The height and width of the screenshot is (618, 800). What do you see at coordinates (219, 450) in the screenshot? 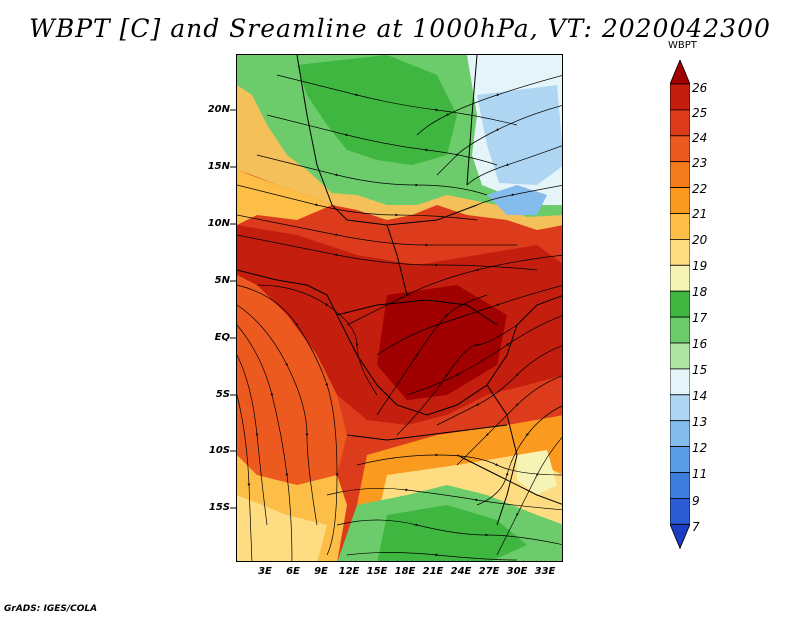
I see `lat-label-10s: 10S` at bounding box center [219, 450].